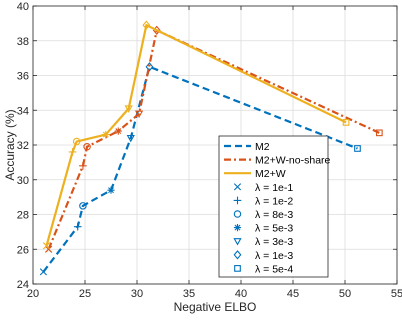  What do you see at coordinates (23, 250) in the screenshot?
I see `y-tick-label: 26` at bounding box center [23, 250].